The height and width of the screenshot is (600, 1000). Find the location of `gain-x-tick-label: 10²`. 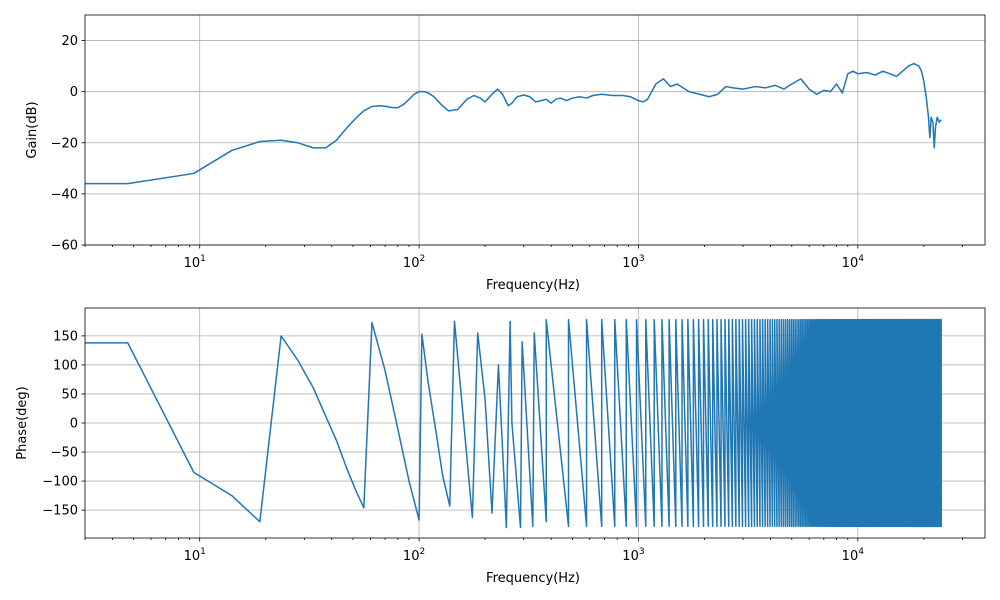

gain-x-tick-label: 10² is located at coordinates (414, 262).